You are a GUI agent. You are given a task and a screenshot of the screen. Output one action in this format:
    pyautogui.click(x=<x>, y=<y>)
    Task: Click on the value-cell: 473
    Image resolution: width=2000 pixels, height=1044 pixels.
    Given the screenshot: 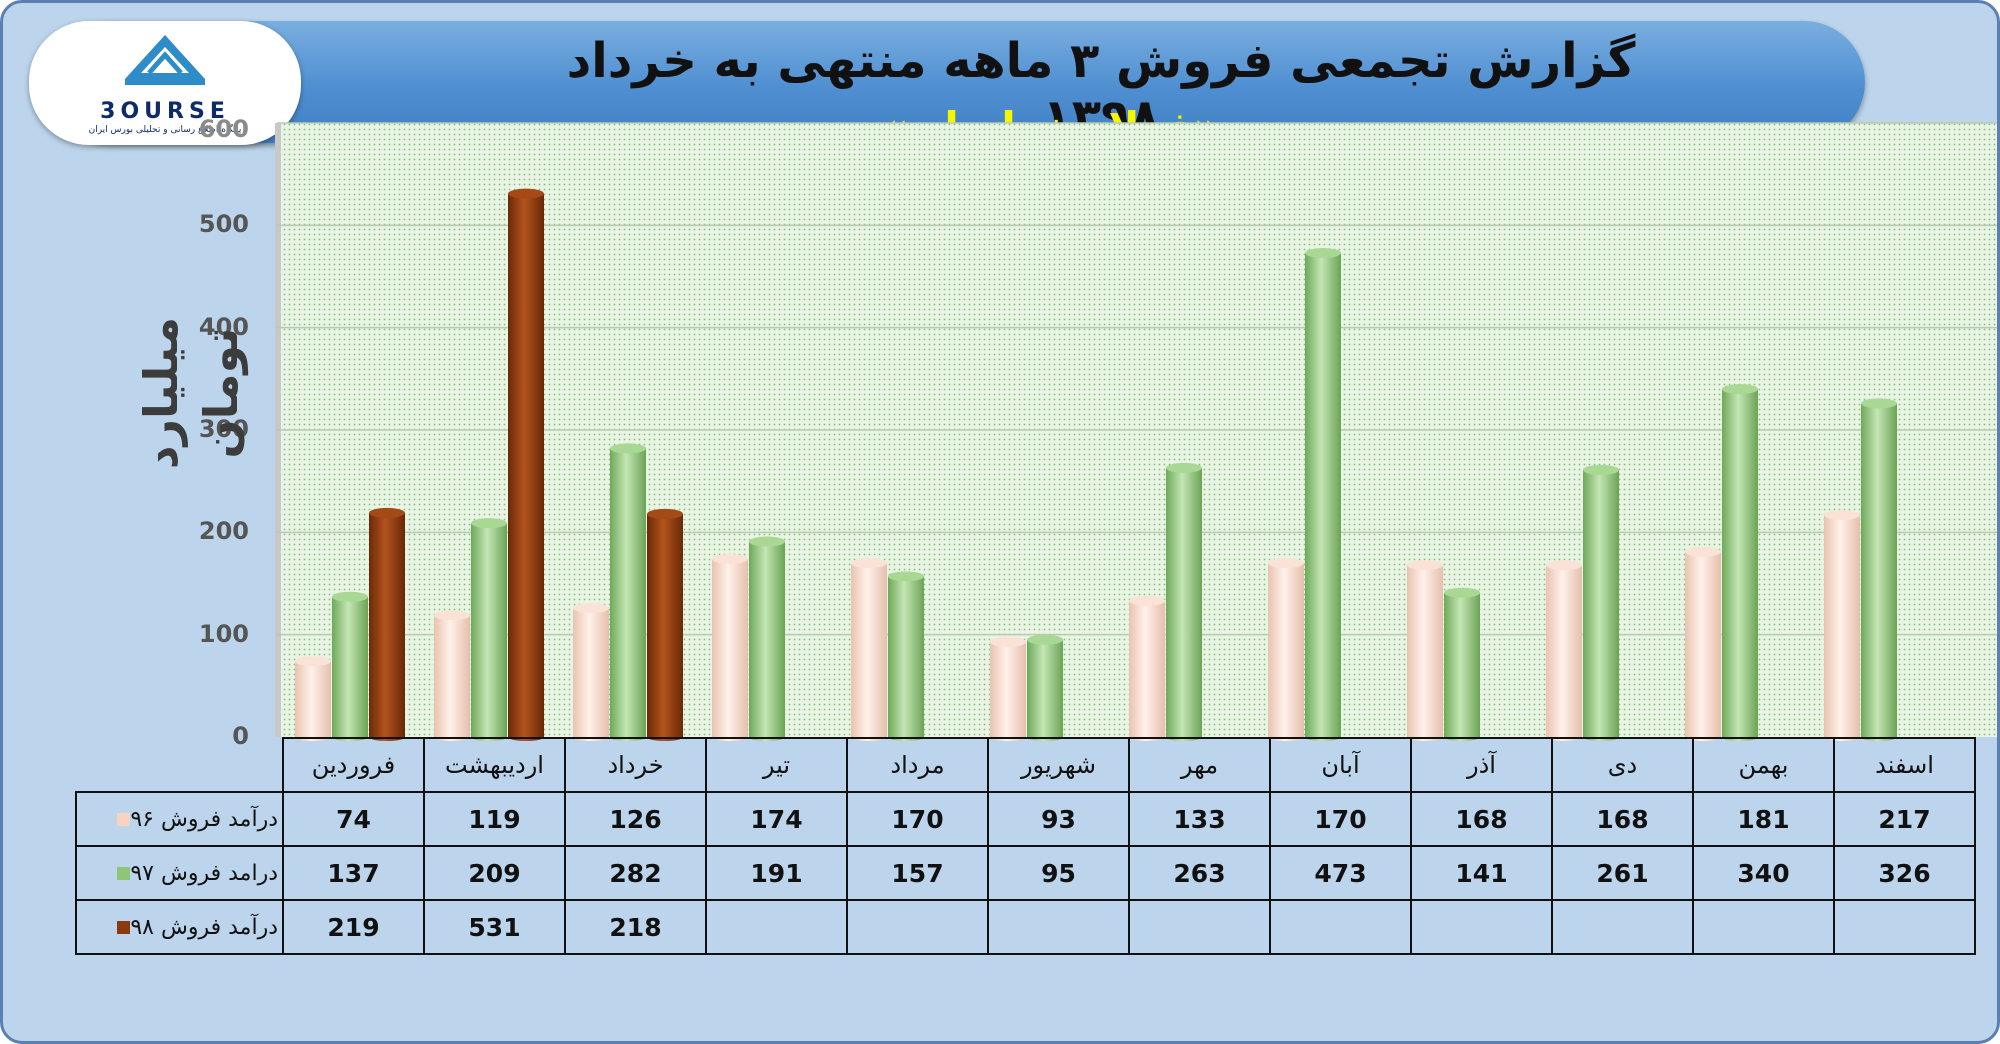 What is the action you would take?
    pyautogui.click(x=1340, y=873)
    